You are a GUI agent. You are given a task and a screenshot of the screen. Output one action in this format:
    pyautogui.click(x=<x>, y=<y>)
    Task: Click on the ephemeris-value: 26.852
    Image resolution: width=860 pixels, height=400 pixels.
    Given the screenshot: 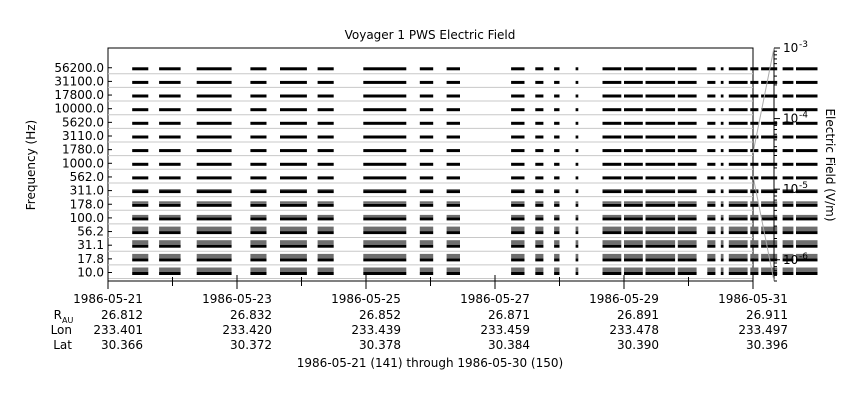 What is the action you would take?
    pyautogui.click(x=380, y=315)
    